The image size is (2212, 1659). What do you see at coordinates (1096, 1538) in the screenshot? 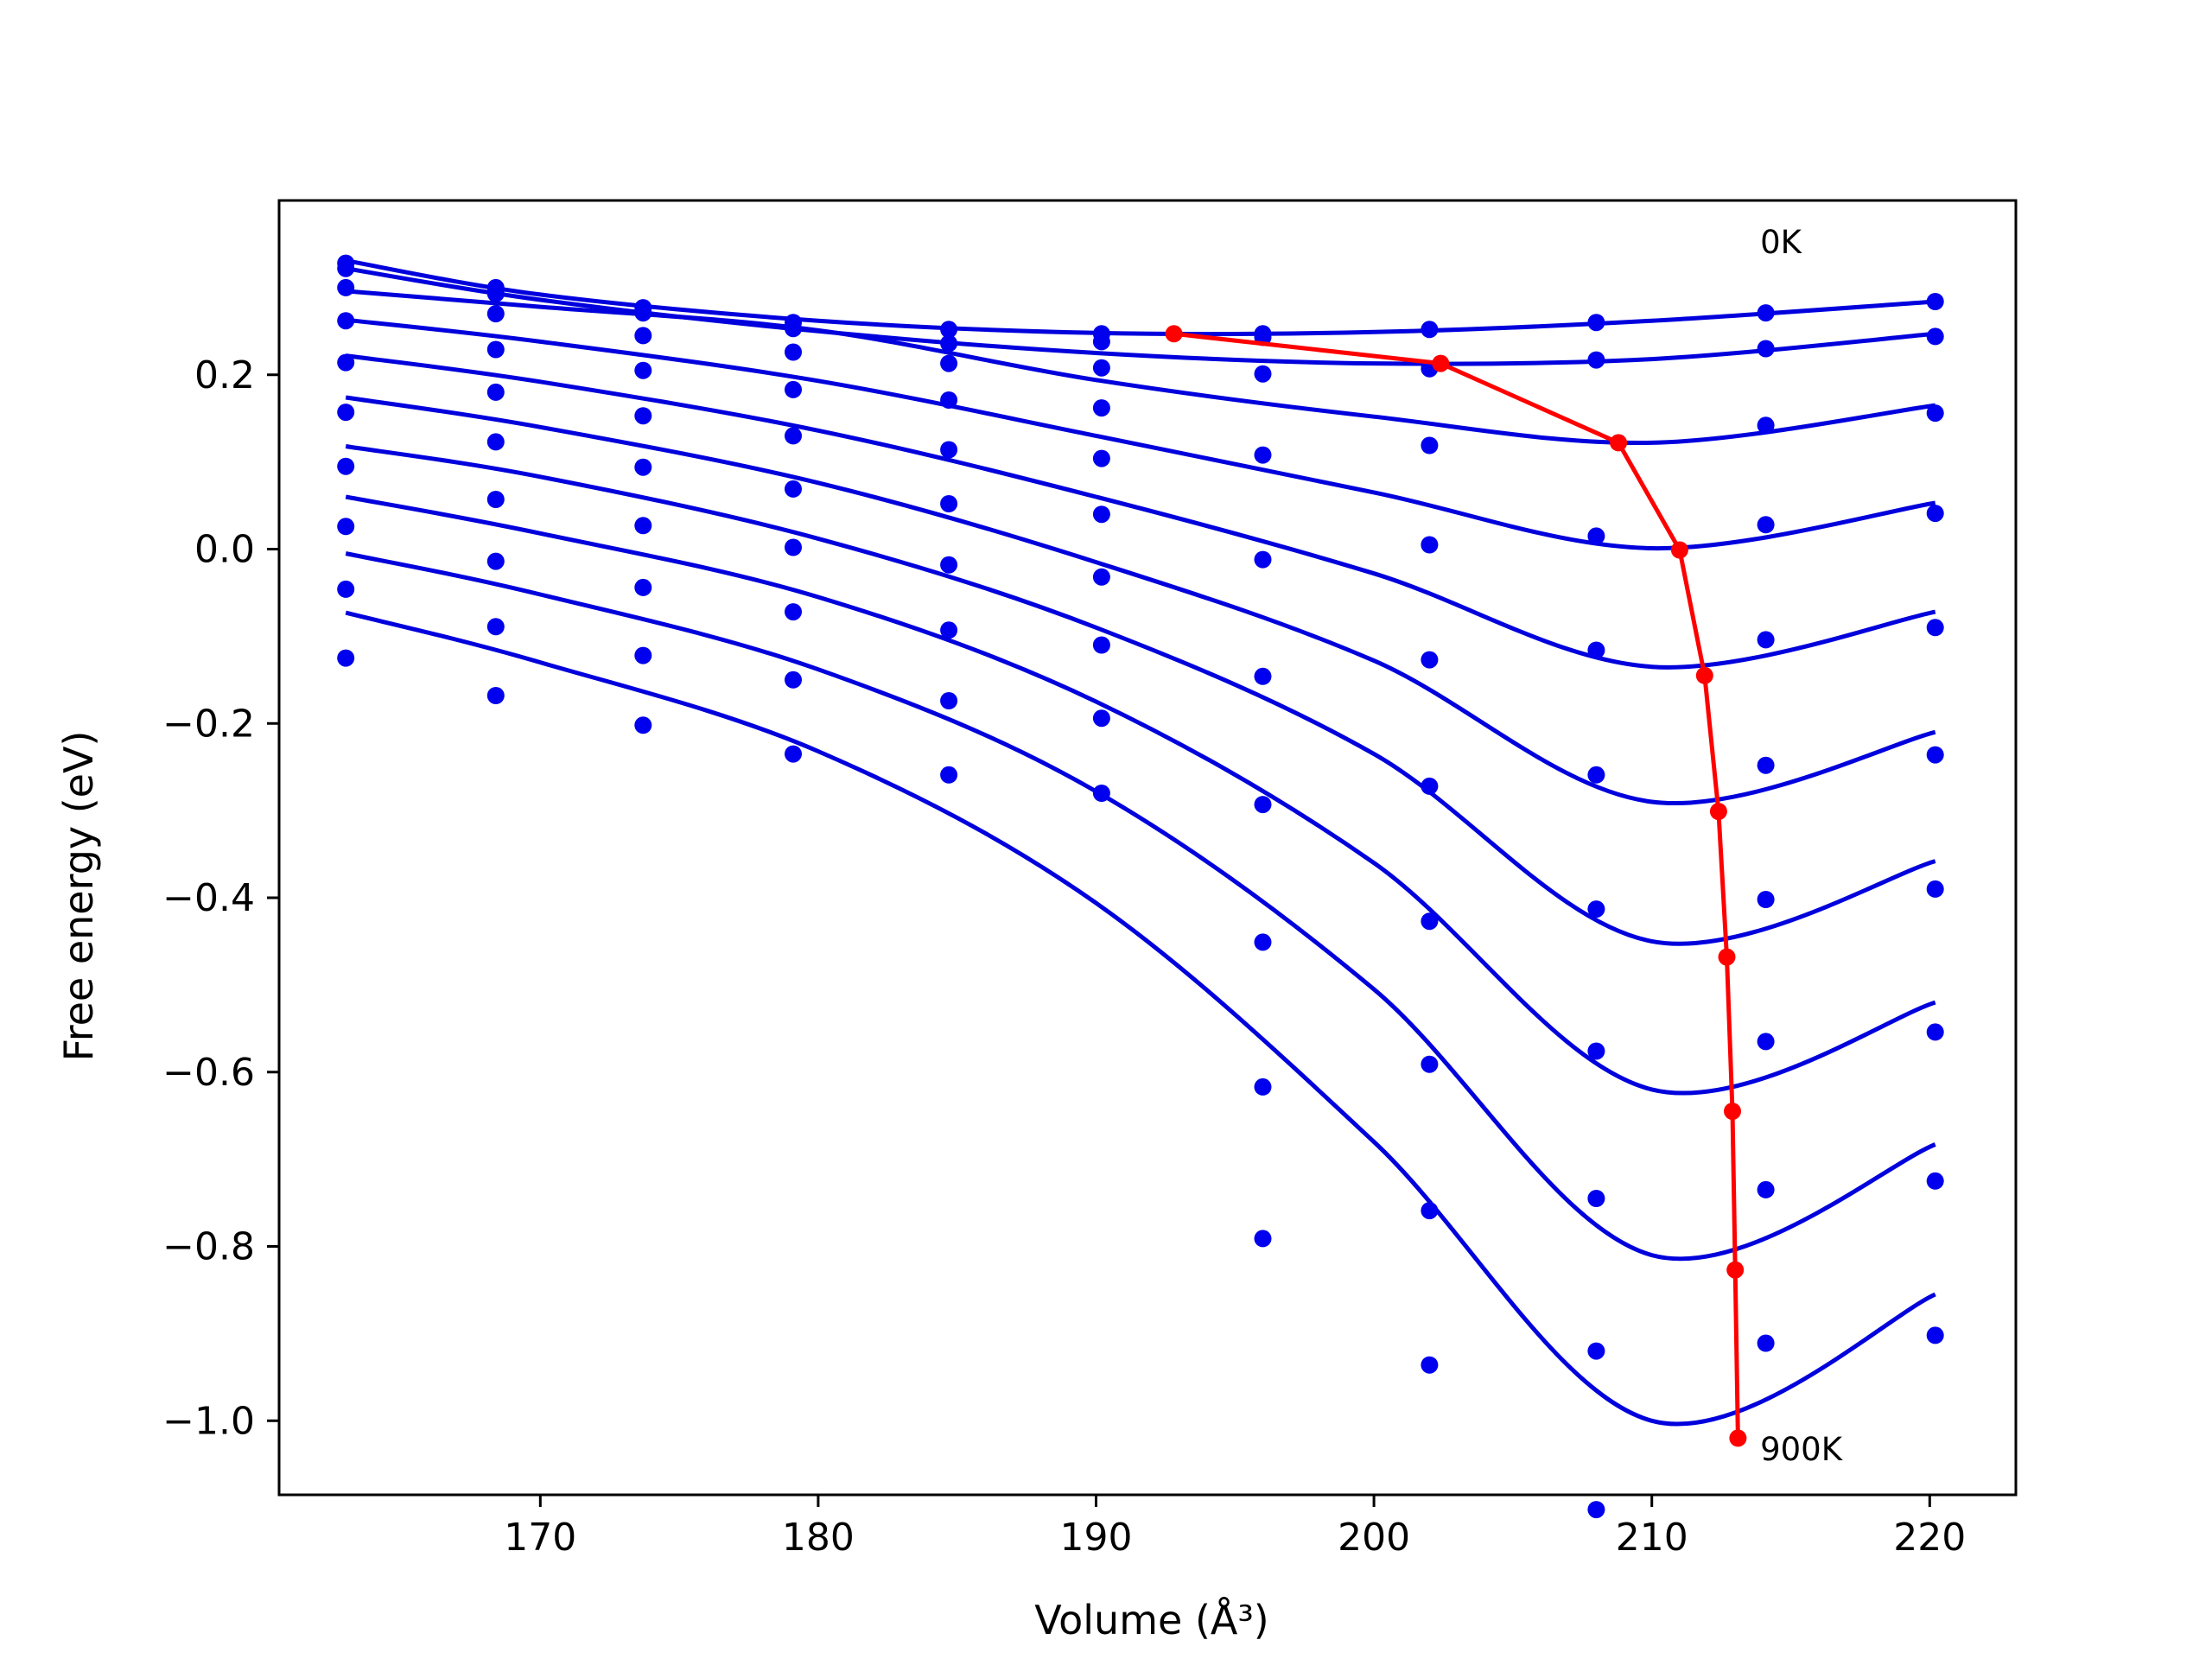
I see `x-tick-label: 190` at bounding box center [1096, 1538].